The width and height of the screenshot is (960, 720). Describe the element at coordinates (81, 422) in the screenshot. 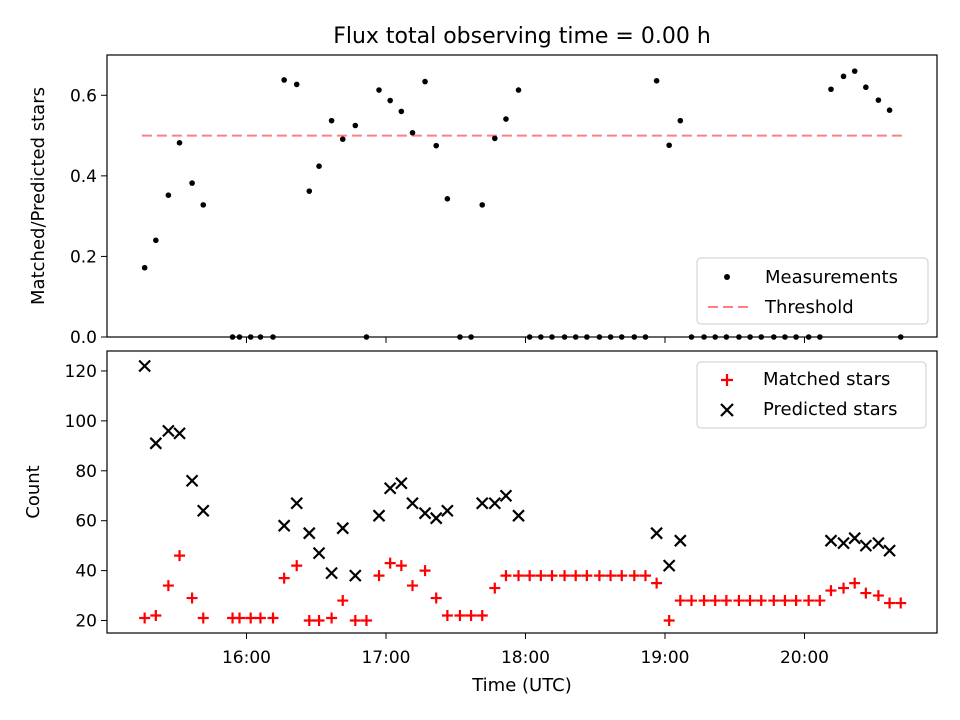

I see `bottom-y-tick-label: 100` at that location.